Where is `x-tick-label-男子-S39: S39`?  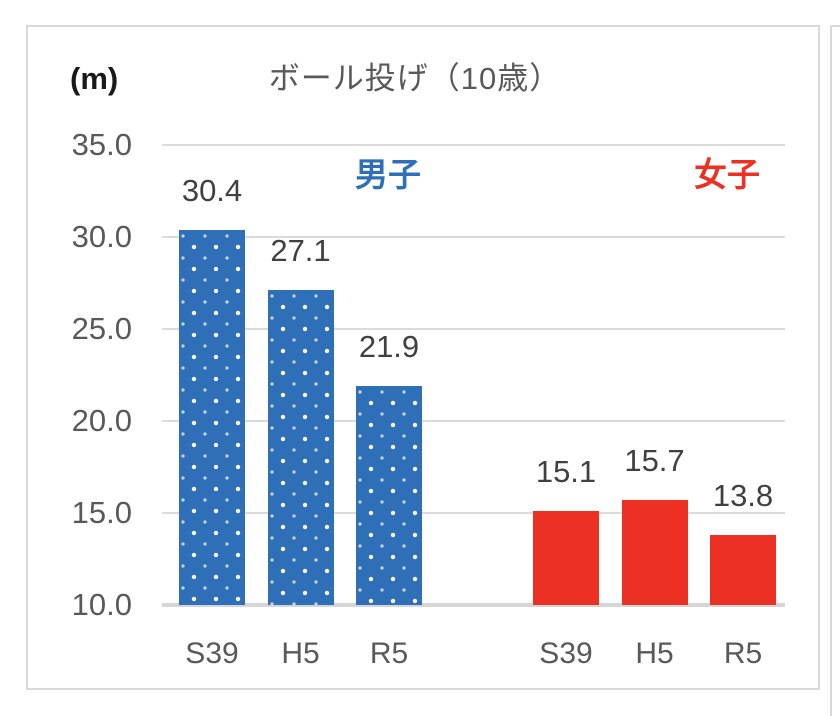 x-tick-label-男子-S39: S39 is located at coordinates (212, 653).